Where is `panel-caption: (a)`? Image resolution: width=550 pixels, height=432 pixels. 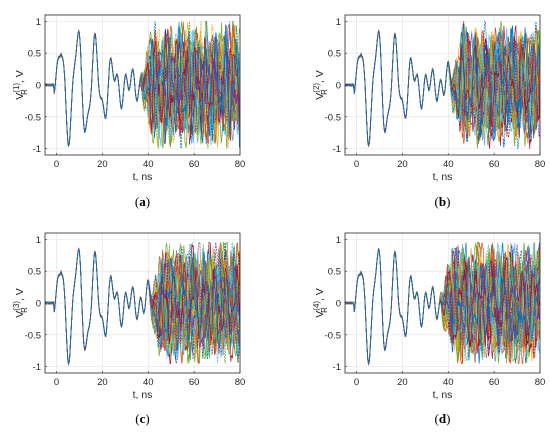
panel-caption: (a) is located at coordinates (142, 201).